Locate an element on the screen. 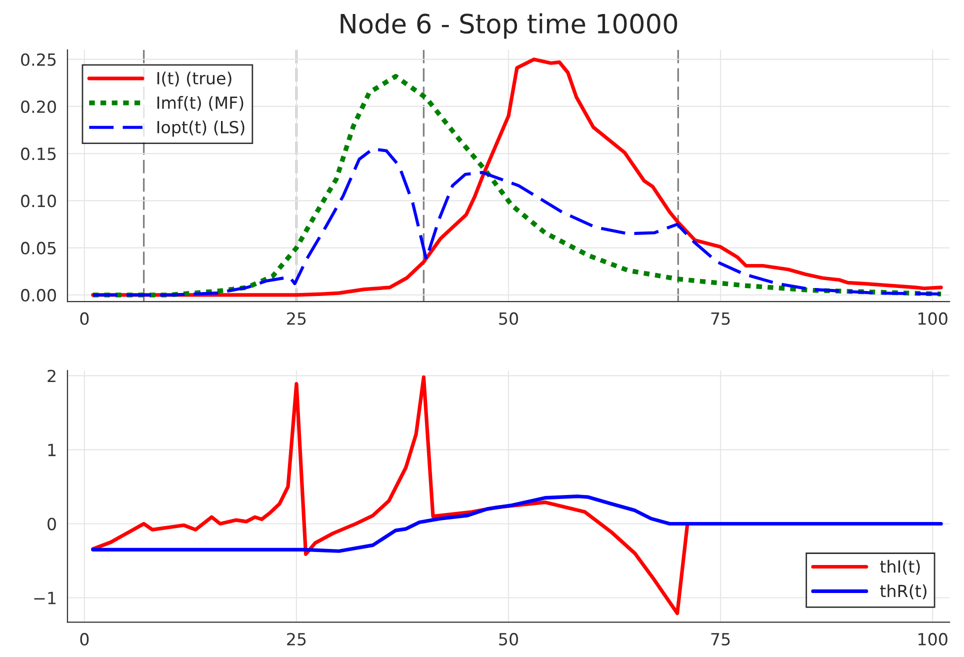 The image size is (964, 657). y-tick-label: 0.25 is located at coordinates (38, 59).